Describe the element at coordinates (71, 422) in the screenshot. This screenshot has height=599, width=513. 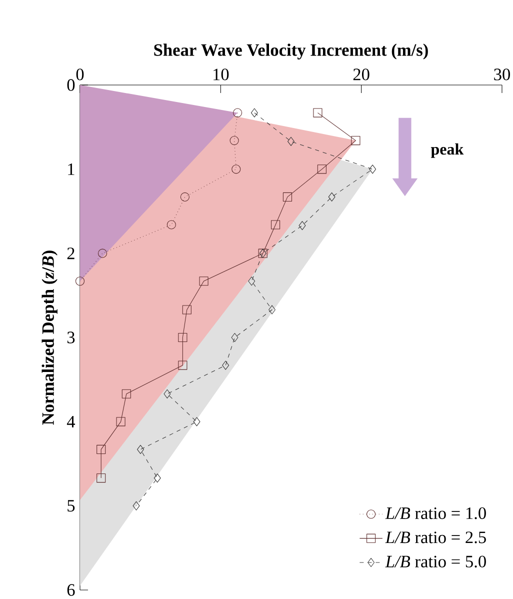
I see `y-tick-label: 4` at that location.